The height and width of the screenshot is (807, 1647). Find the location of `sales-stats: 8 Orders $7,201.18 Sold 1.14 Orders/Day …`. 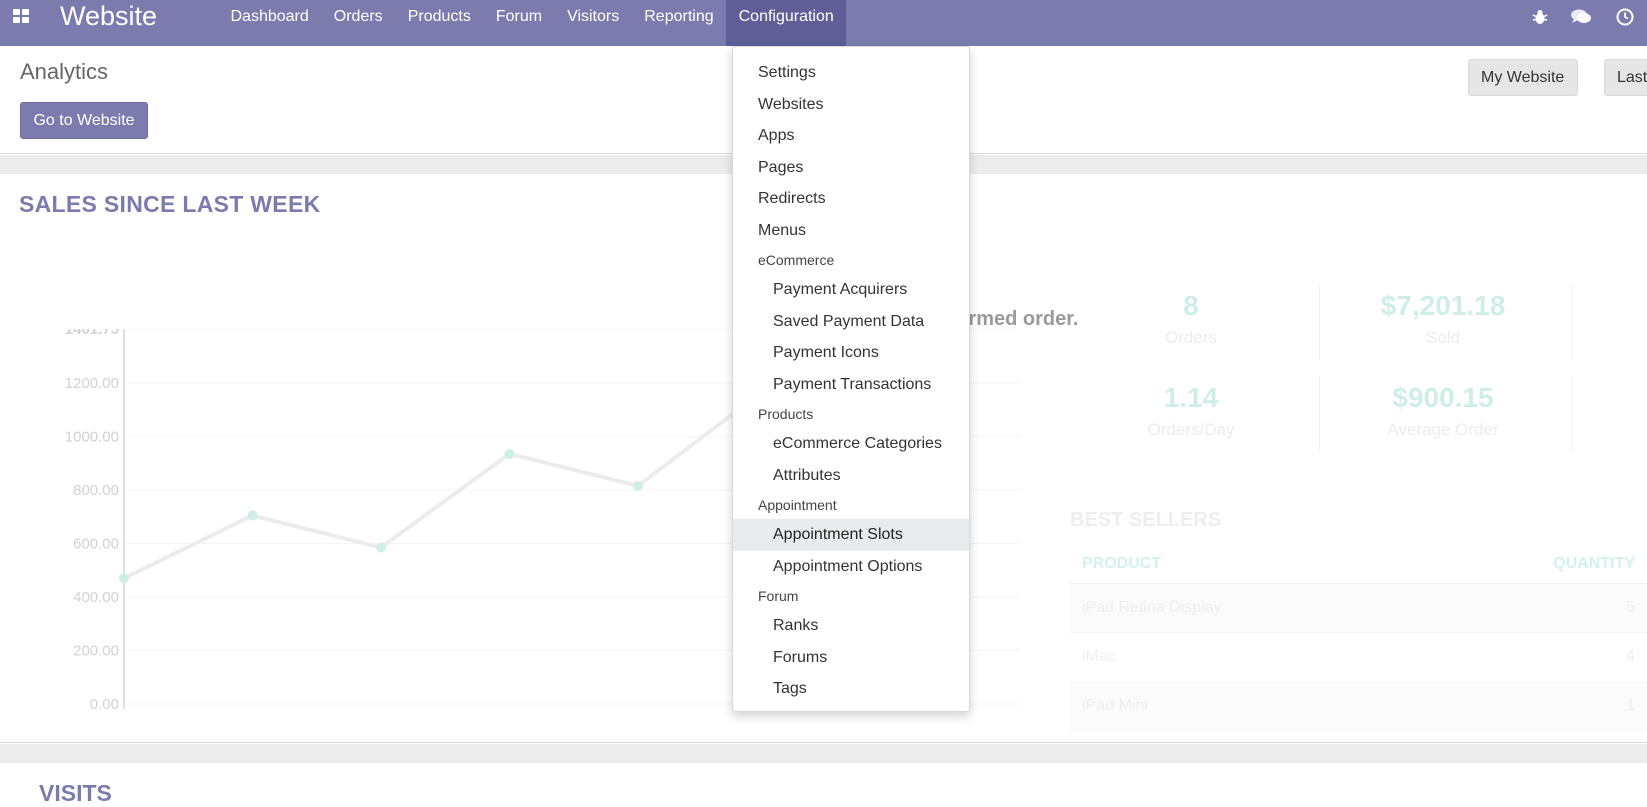

sales-stats: 8 Orders $7,201.18 Sold 1.14 Orders/Day … is located at coordinates (1326, 375).